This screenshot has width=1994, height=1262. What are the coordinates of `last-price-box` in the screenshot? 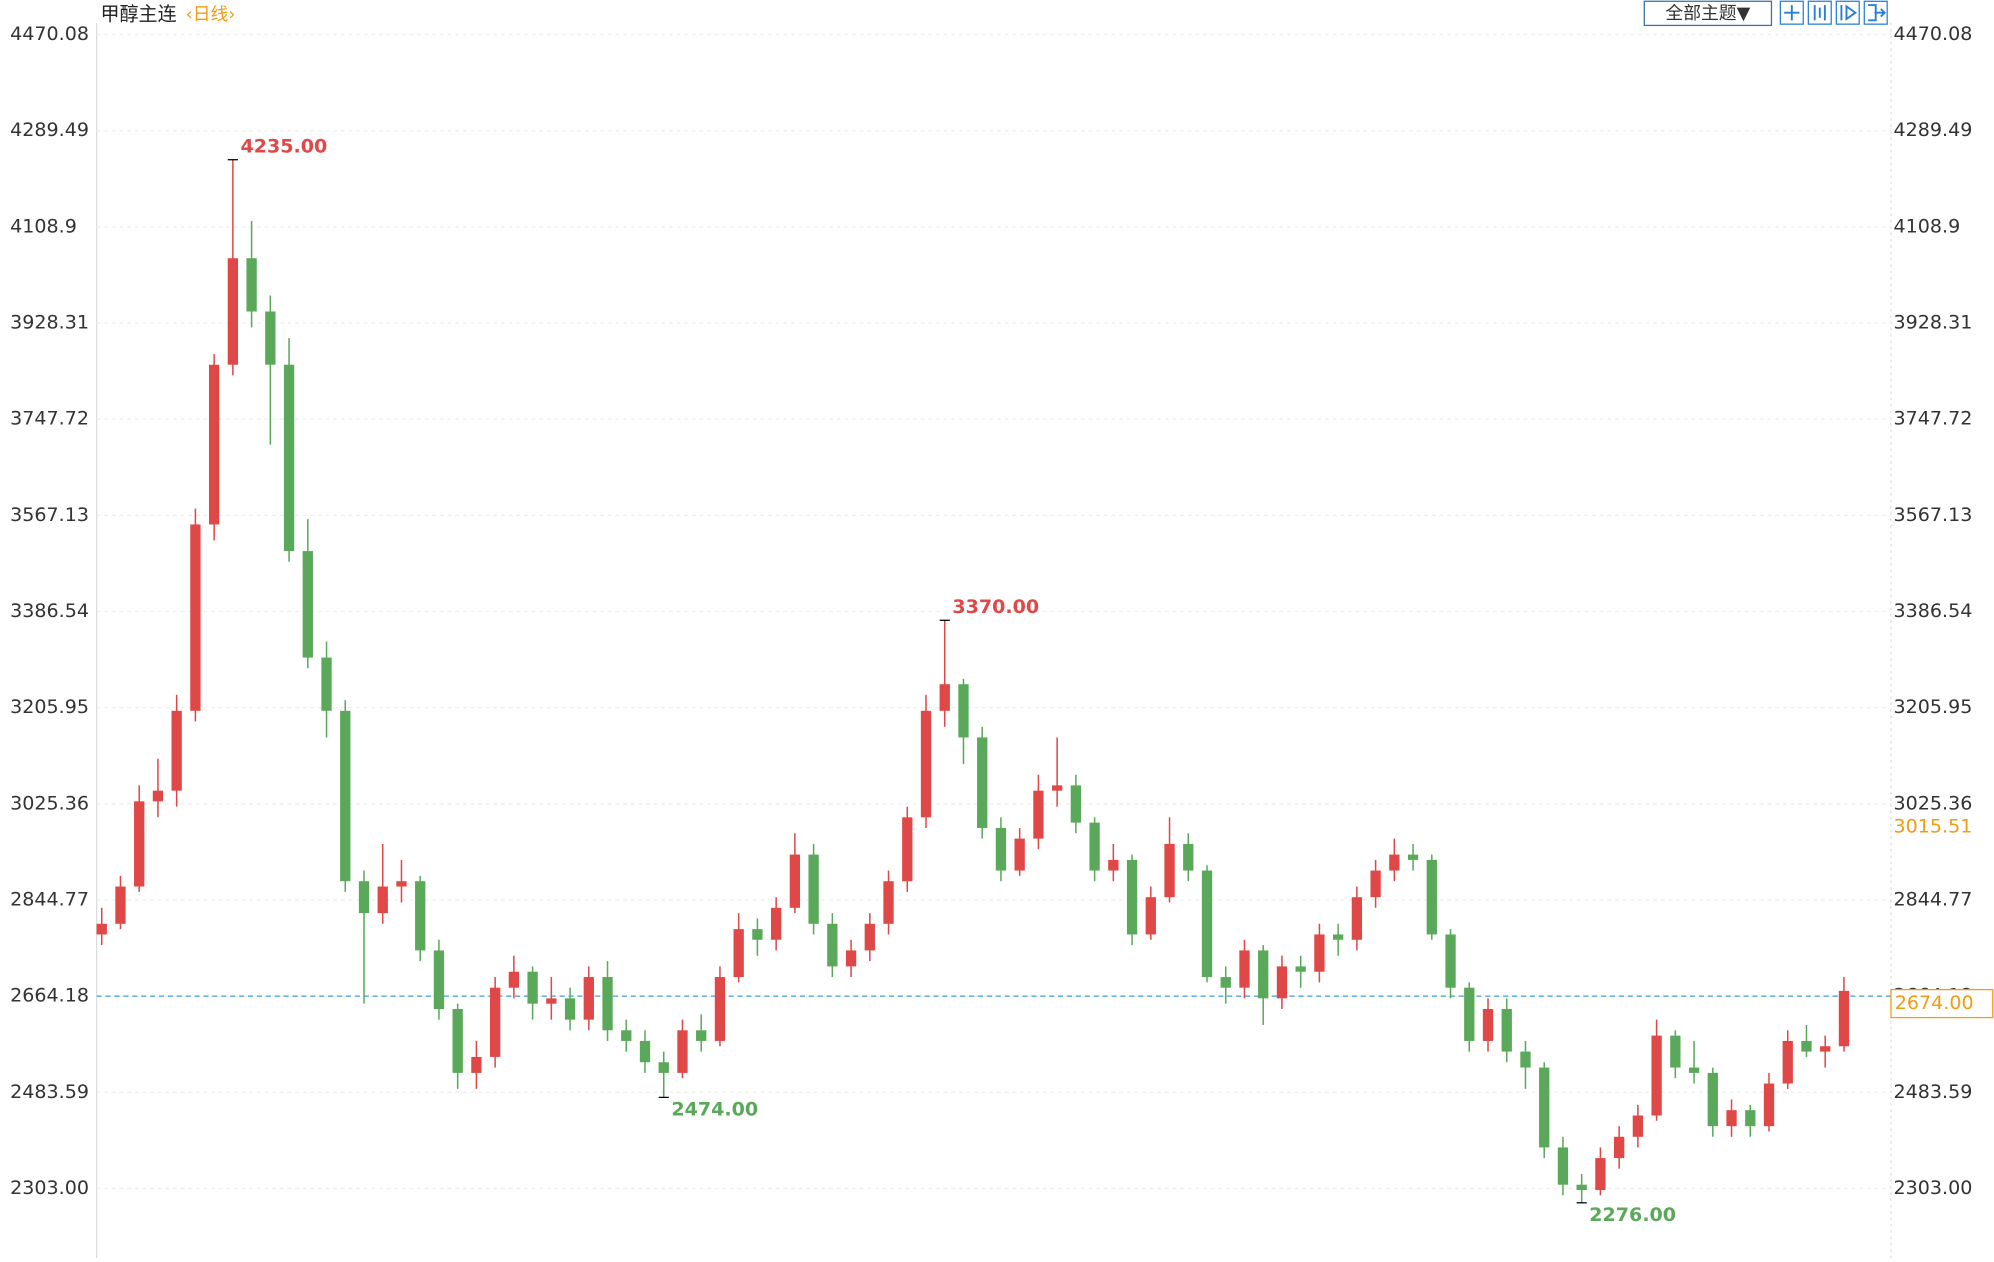 It's located at (1942, 1003).